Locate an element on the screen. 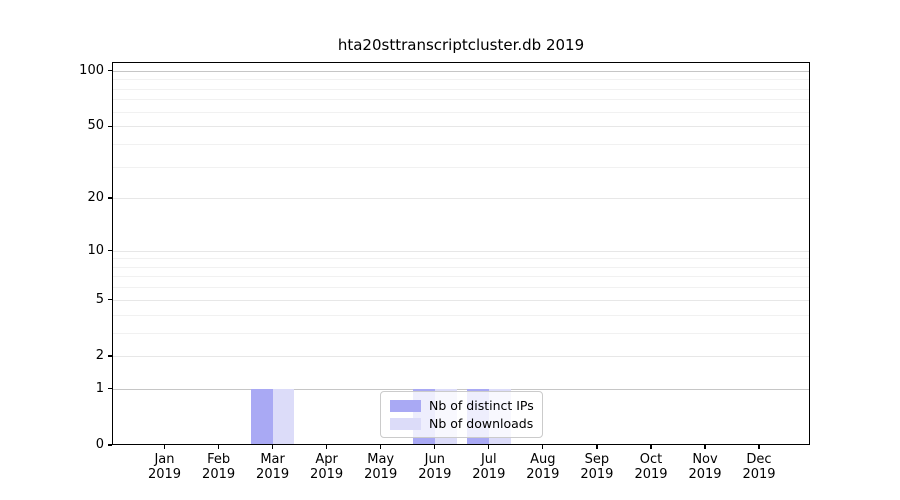  x-tick-label: Dec 2019 is located at coordinates (759, 467).